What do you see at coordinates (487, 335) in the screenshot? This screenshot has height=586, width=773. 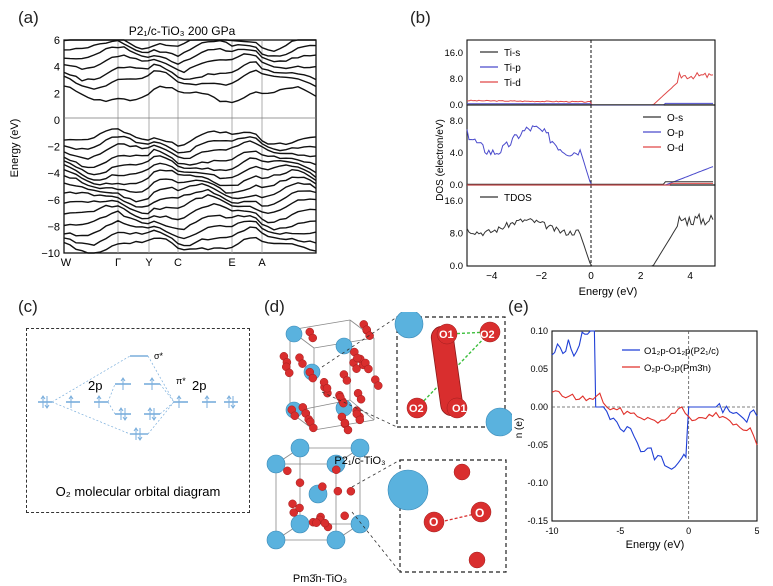 I see `atom-label-o2-top: O2` at bounding box center [487, 335].